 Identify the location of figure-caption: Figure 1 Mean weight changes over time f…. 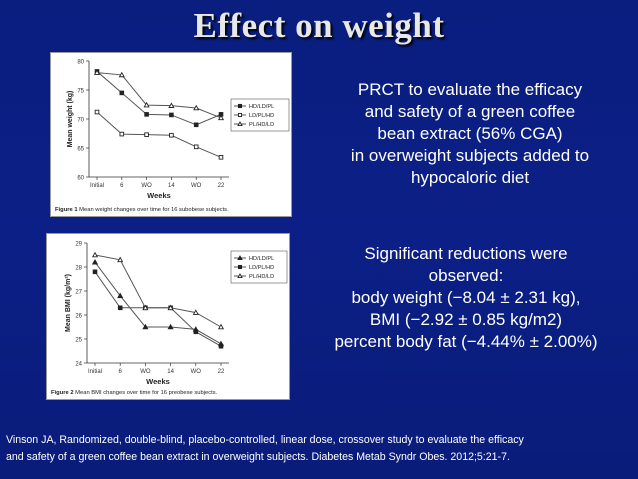
(142, 210).